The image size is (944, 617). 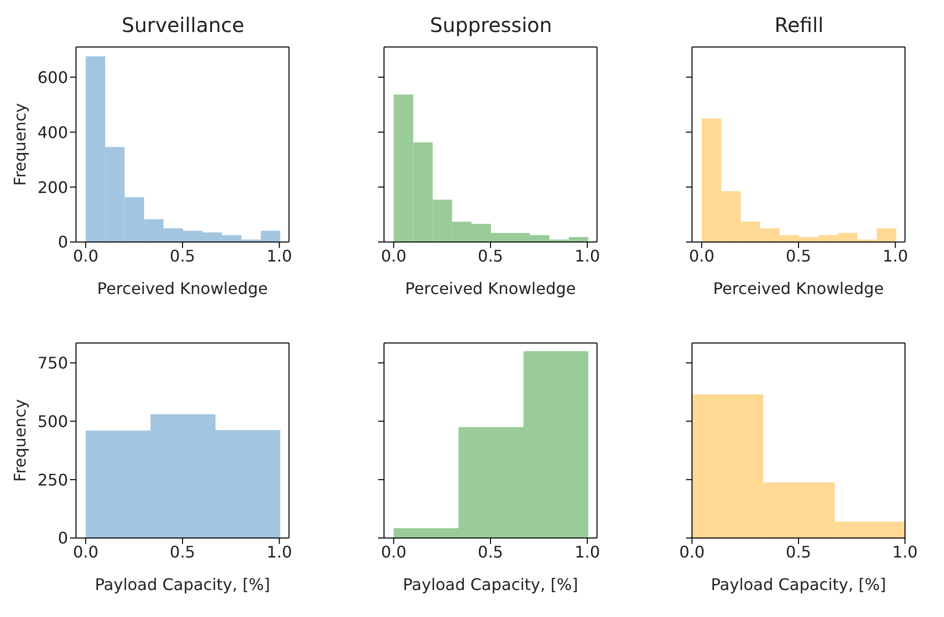 I want to click on chart-title: Suppression, so click(x=491, y=25).